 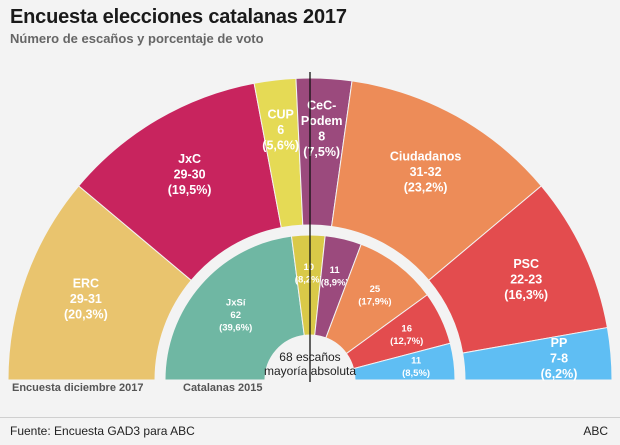 What do you see at coordinates (309, 357) in the screenshot?
I see `majority-seats-label: 68 escaños` at bounding box center [309, 357].